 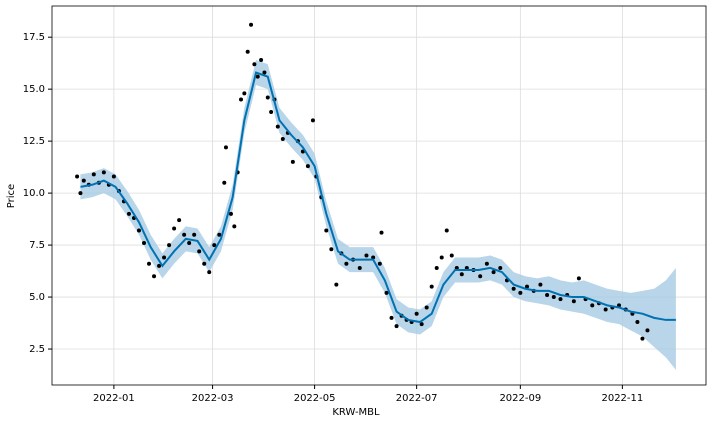 I want to click on x-tick-label: 2022-09, so click(x=520, y=398).